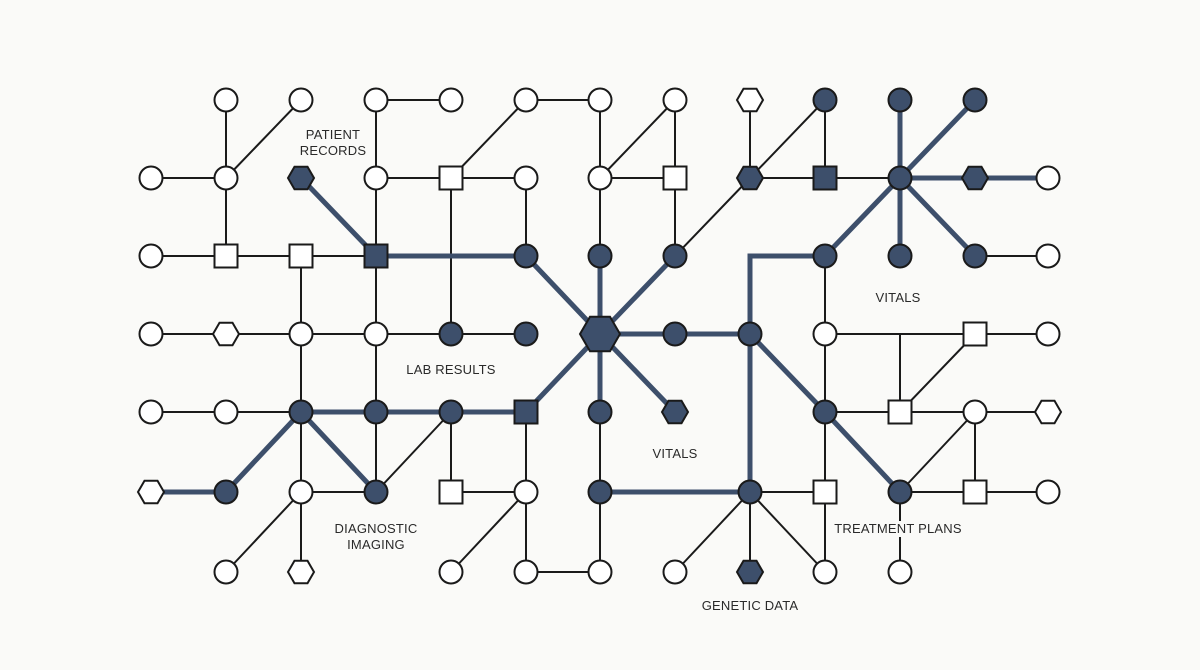 Image resolution: width=1200 pixels, height=670 pixels. I want to click on label-vitals-center: VITALS, so click(675, 453).